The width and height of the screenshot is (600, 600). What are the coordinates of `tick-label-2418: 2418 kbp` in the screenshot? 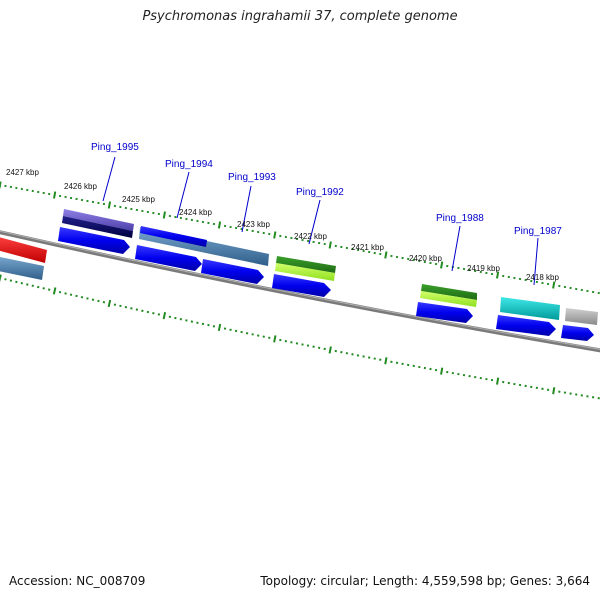 It's located at (542, 277).